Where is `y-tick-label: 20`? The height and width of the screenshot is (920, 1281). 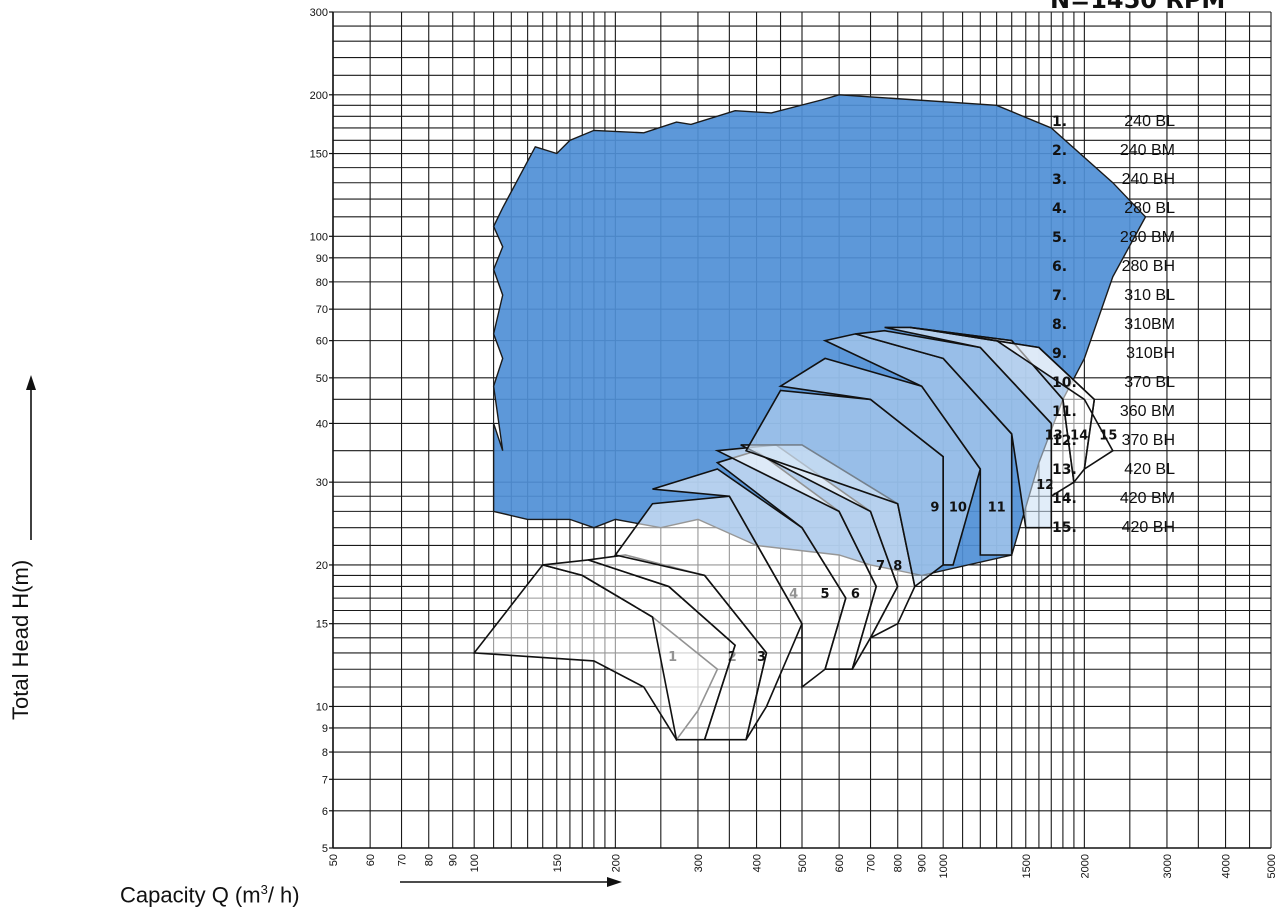
y-tick-label: 20 is located at coordinates (322, 566).